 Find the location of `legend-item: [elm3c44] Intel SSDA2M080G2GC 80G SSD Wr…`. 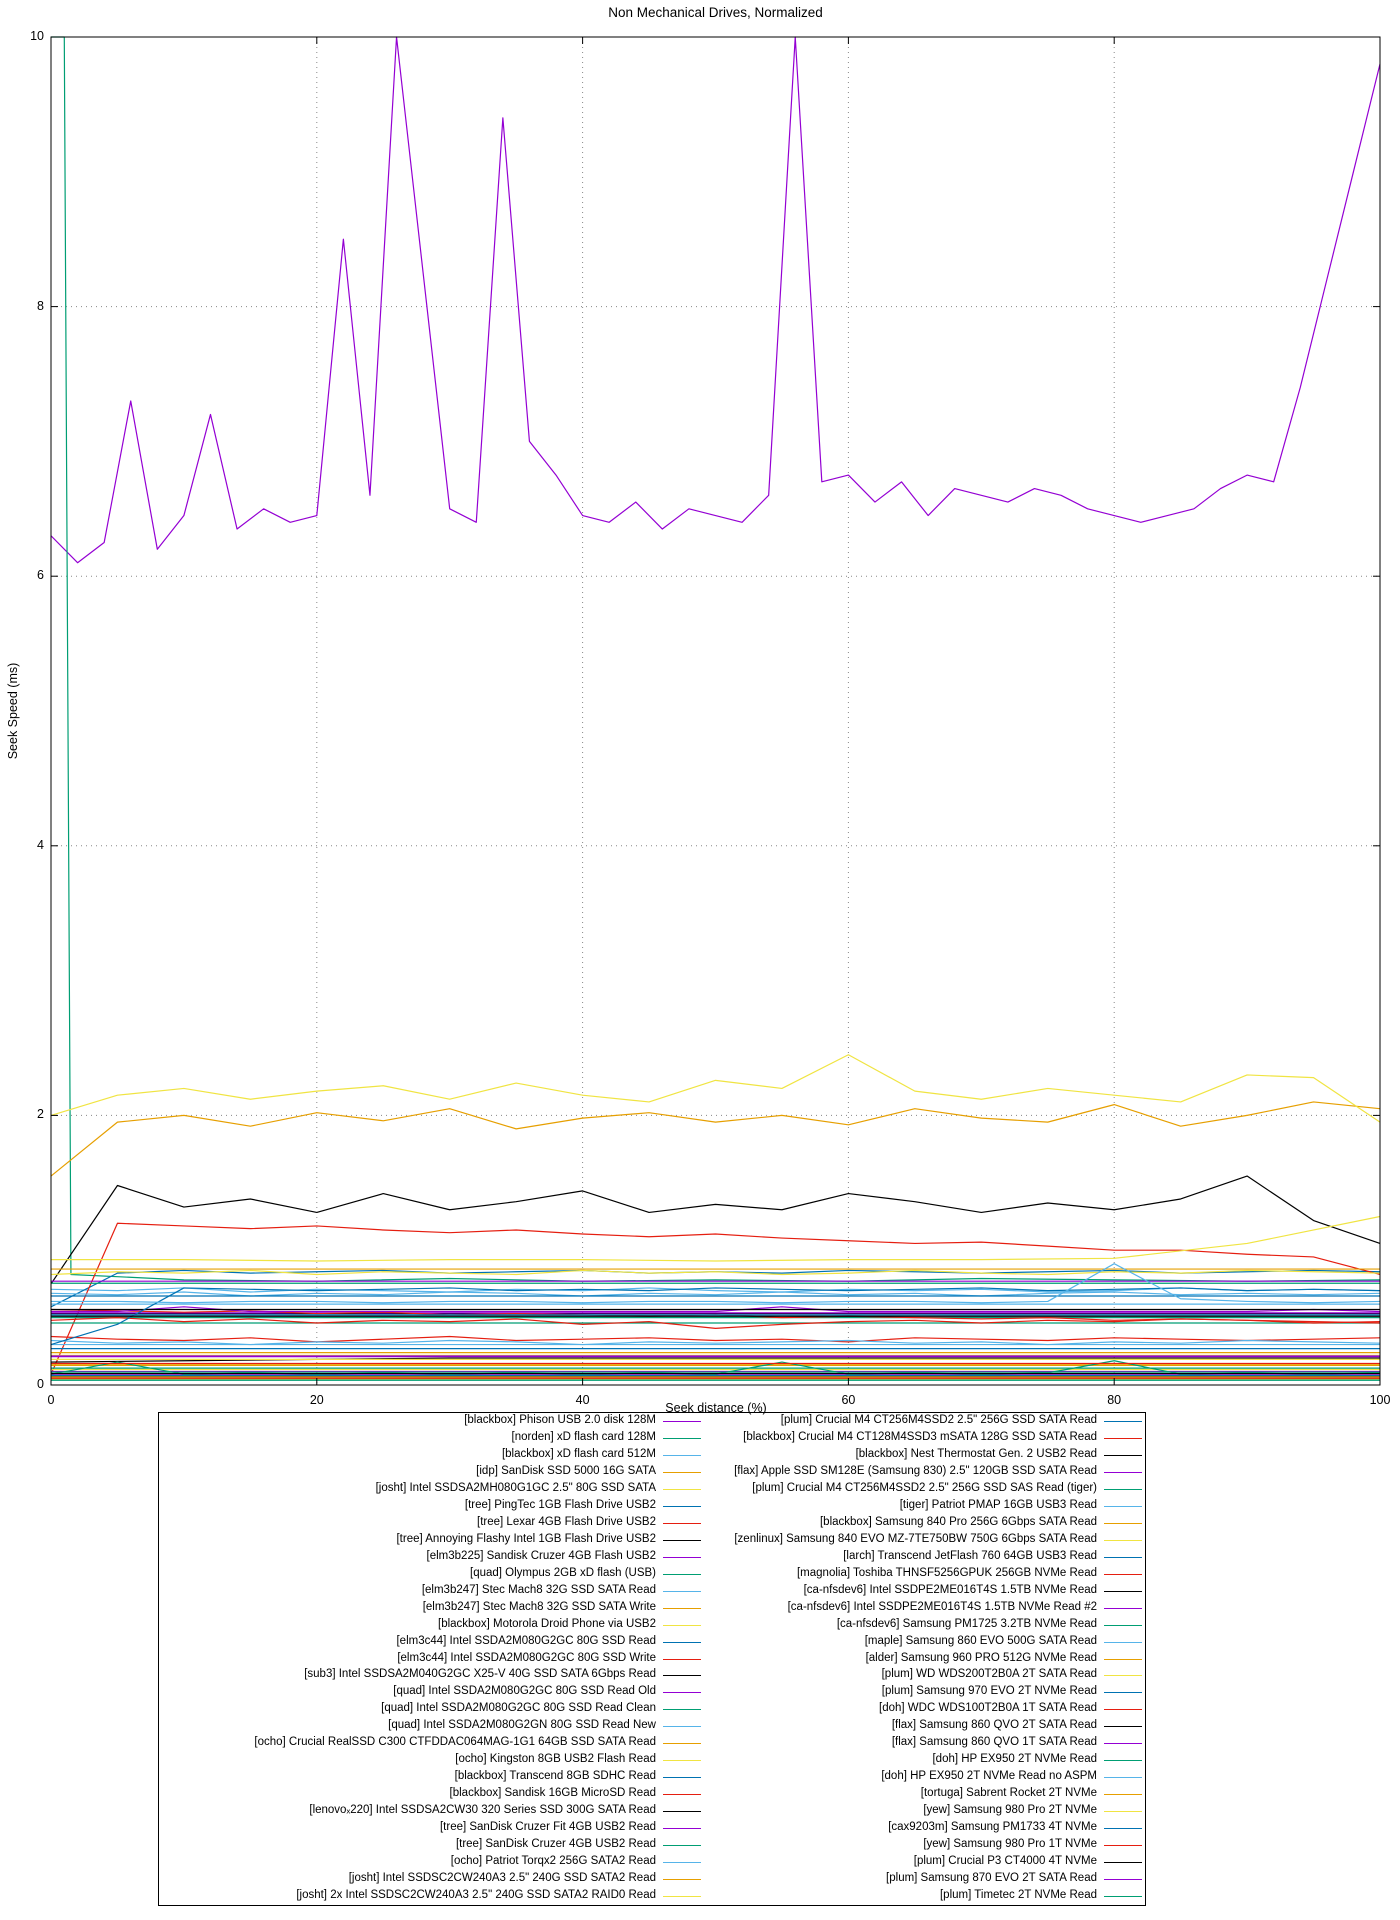

legend-item: [elm3c44] Intel SSDA2M080G2GC 80G SSD Wr… is located at coordinates (653, 1659).